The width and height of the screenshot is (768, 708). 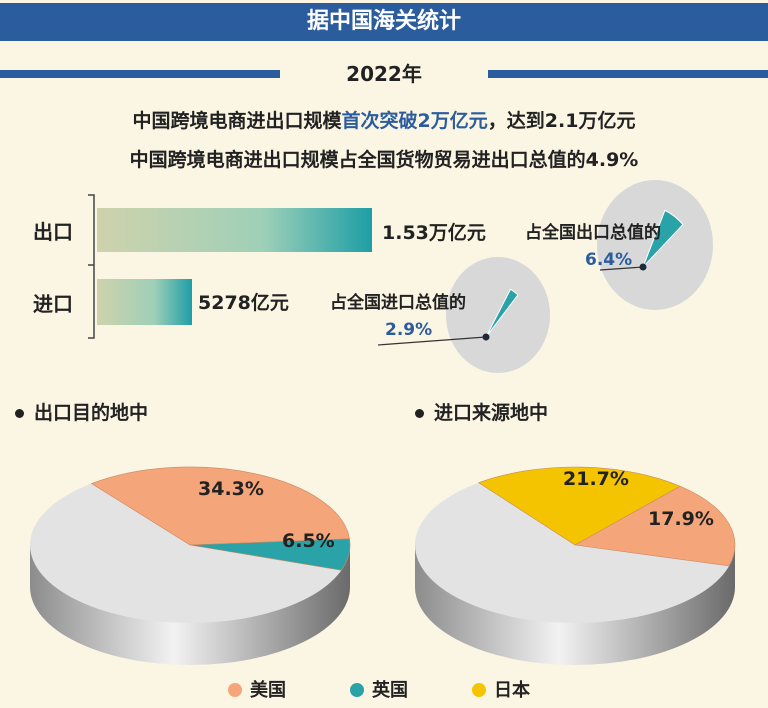 I want to click on section-export-destinations: 出口目的地中, so click(x=81, y=411).